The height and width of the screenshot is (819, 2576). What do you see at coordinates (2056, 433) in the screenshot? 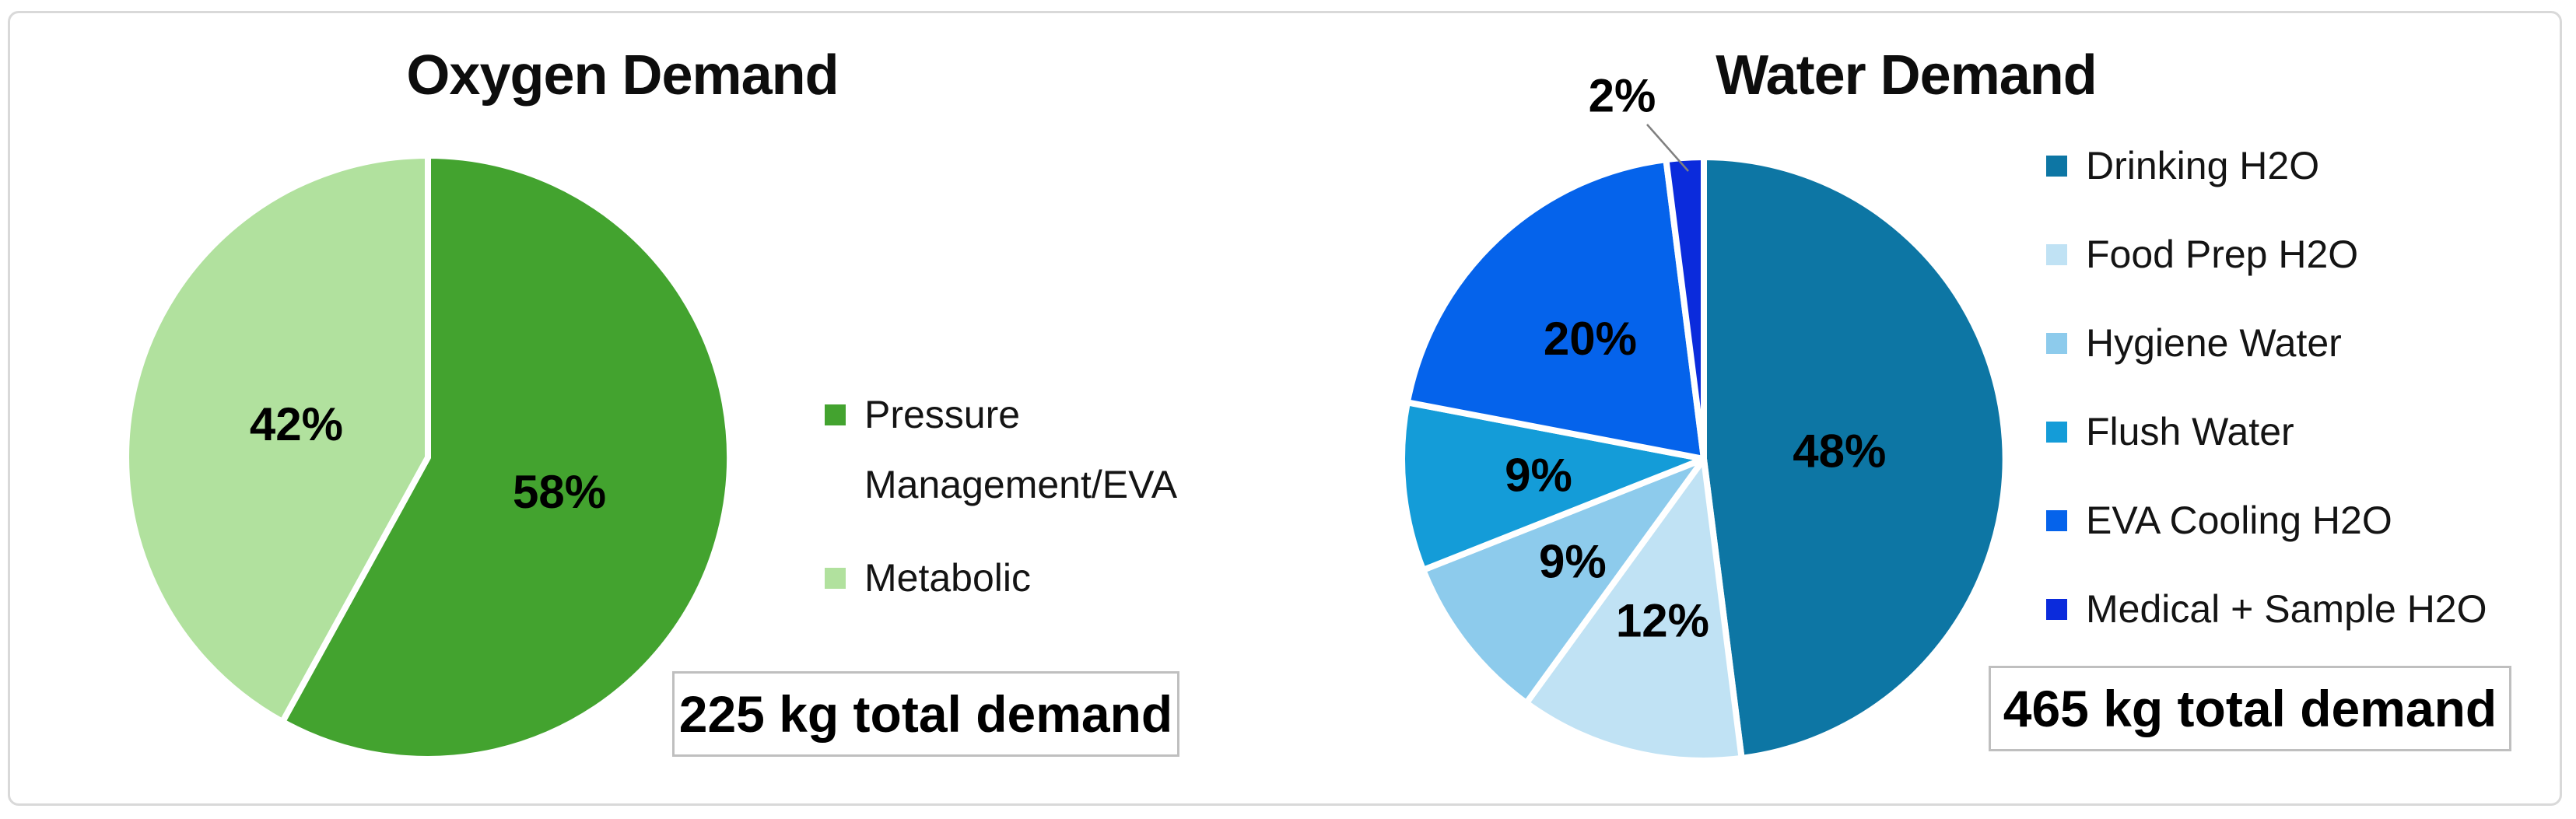
I see `legend-swatch-flush-water` at bounding box center [2056, 433].